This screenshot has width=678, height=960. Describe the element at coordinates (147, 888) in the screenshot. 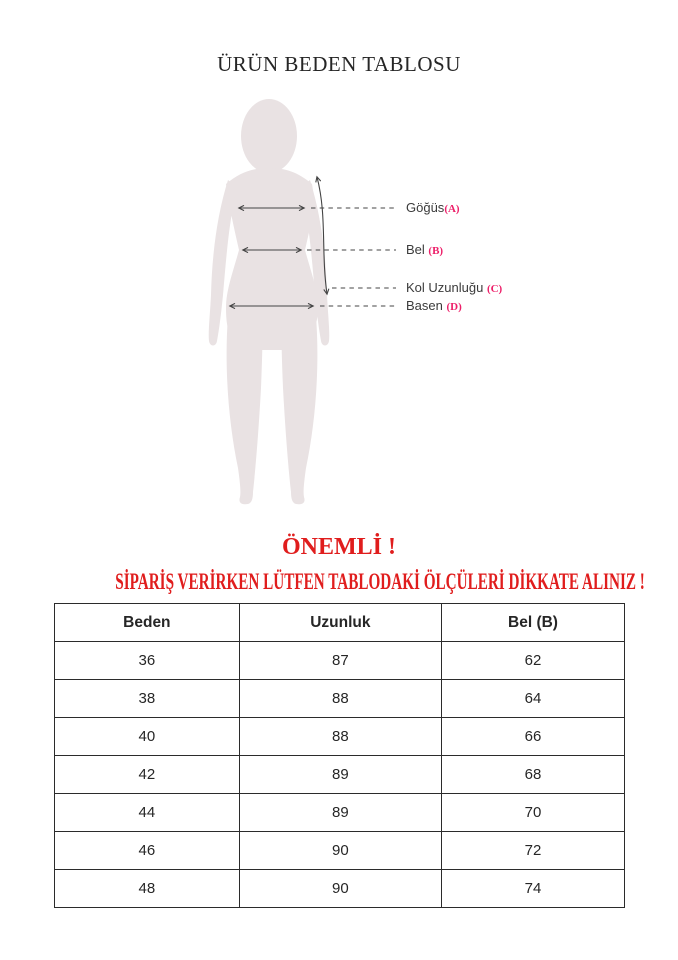

I see `table-cell: 48` at that location.